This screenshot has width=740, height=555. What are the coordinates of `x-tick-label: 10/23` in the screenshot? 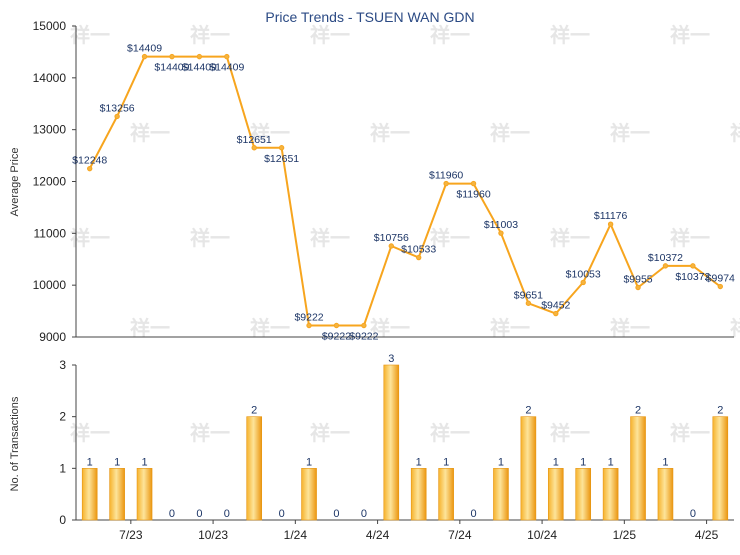 It's located at (213, 535).